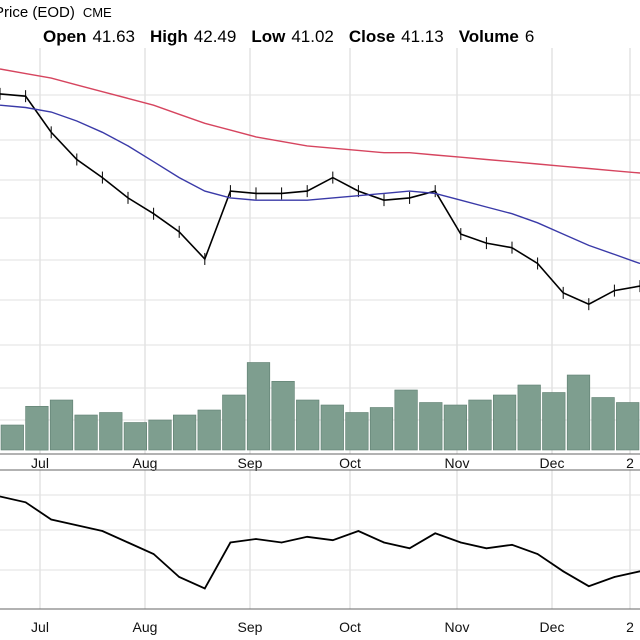  What do you see at coordinates (488, 36) in the screenshot?
I see `volume-label: Volume` at bounding box center [488, 36].